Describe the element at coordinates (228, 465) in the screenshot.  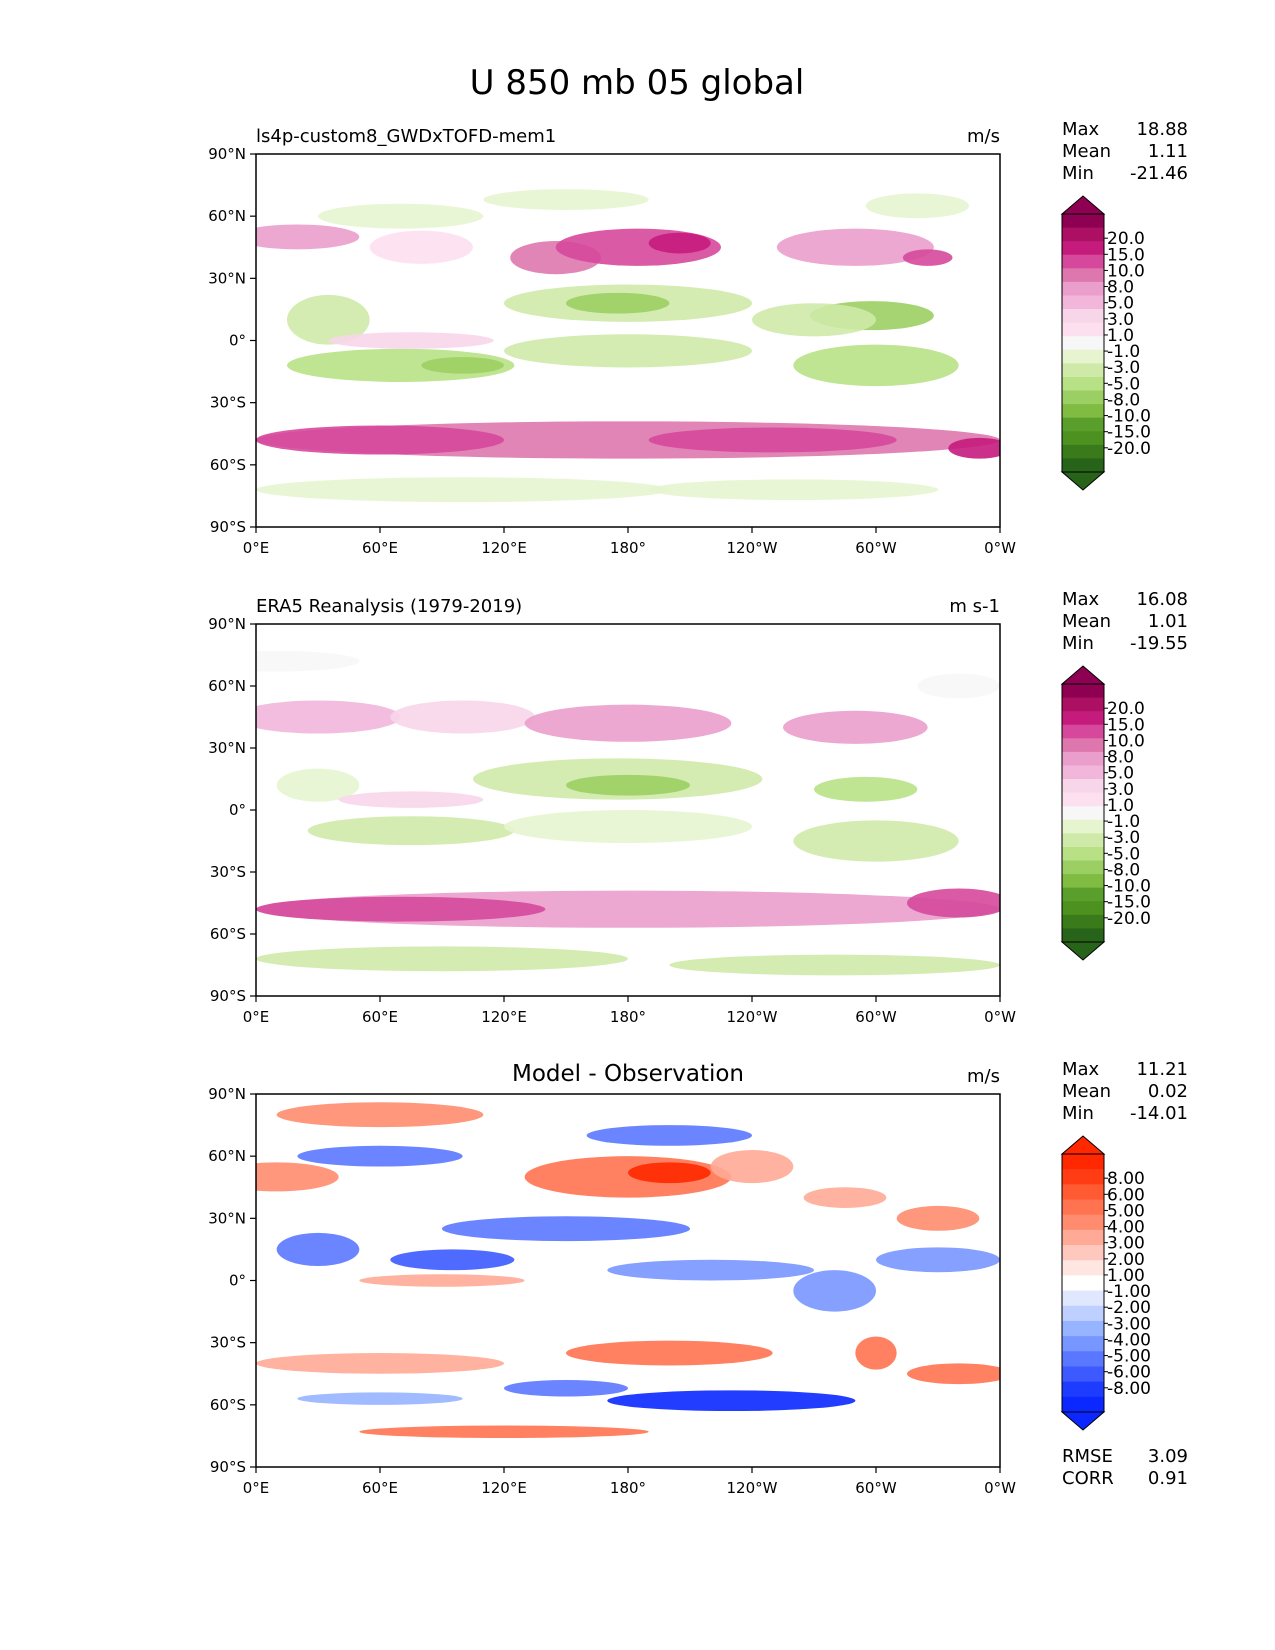
I see `y-tick-label: 60°S` at that location.